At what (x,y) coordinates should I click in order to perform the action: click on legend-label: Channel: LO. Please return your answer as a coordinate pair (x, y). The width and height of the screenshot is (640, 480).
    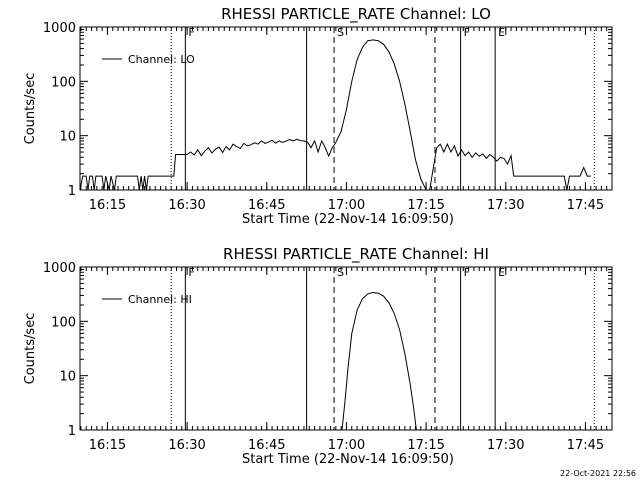
    Looking at the image, I should click on (161, 59).